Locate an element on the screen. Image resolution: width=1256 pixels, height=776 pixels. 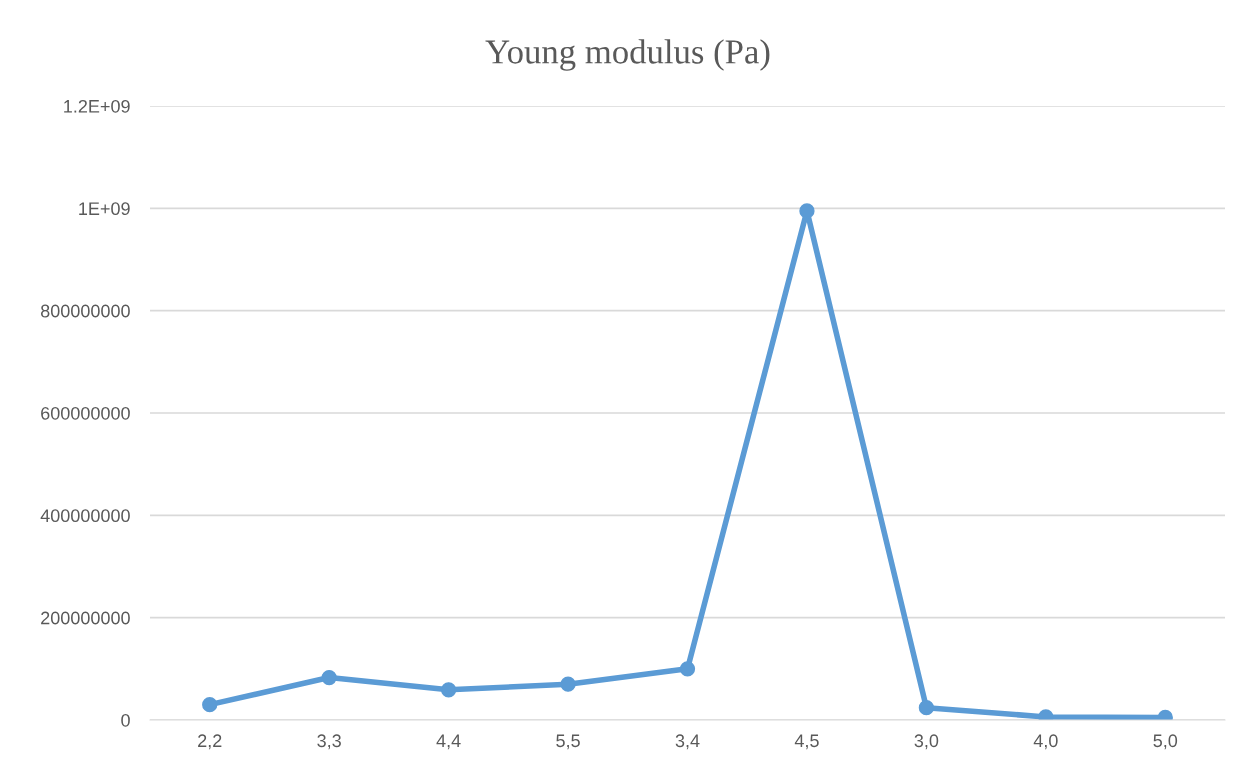
x-tick-label: 5,0 is located at coordinates (1165, 742).